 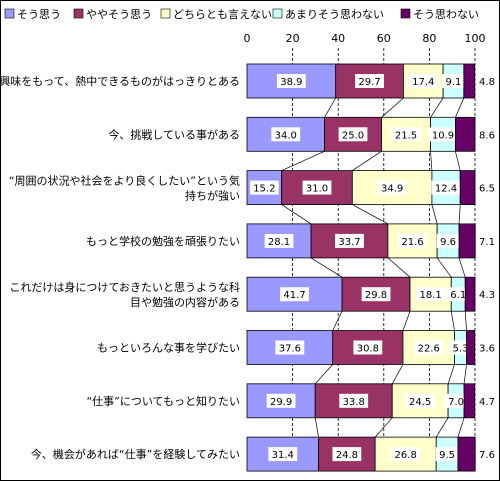 I want to click on value-label-r2-s3: 21.5, so click(x=406, y=135).